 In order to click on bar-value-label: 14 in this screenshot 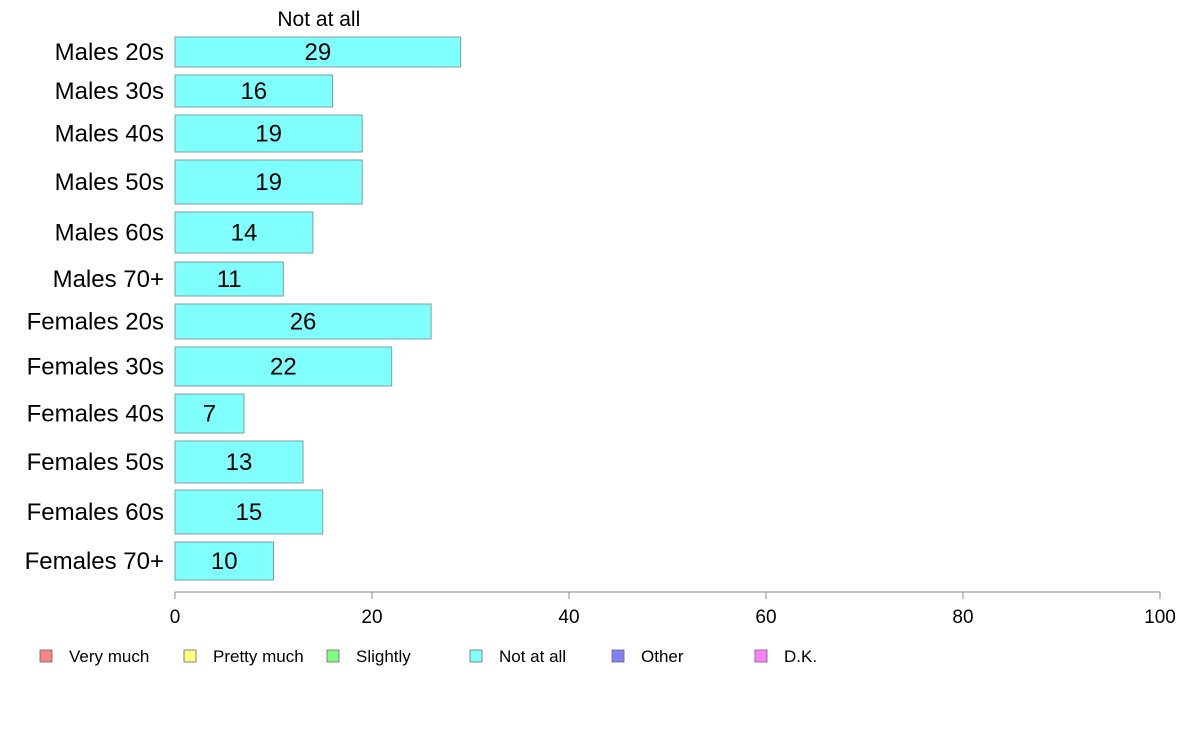, I will do `click(244, 233)`.